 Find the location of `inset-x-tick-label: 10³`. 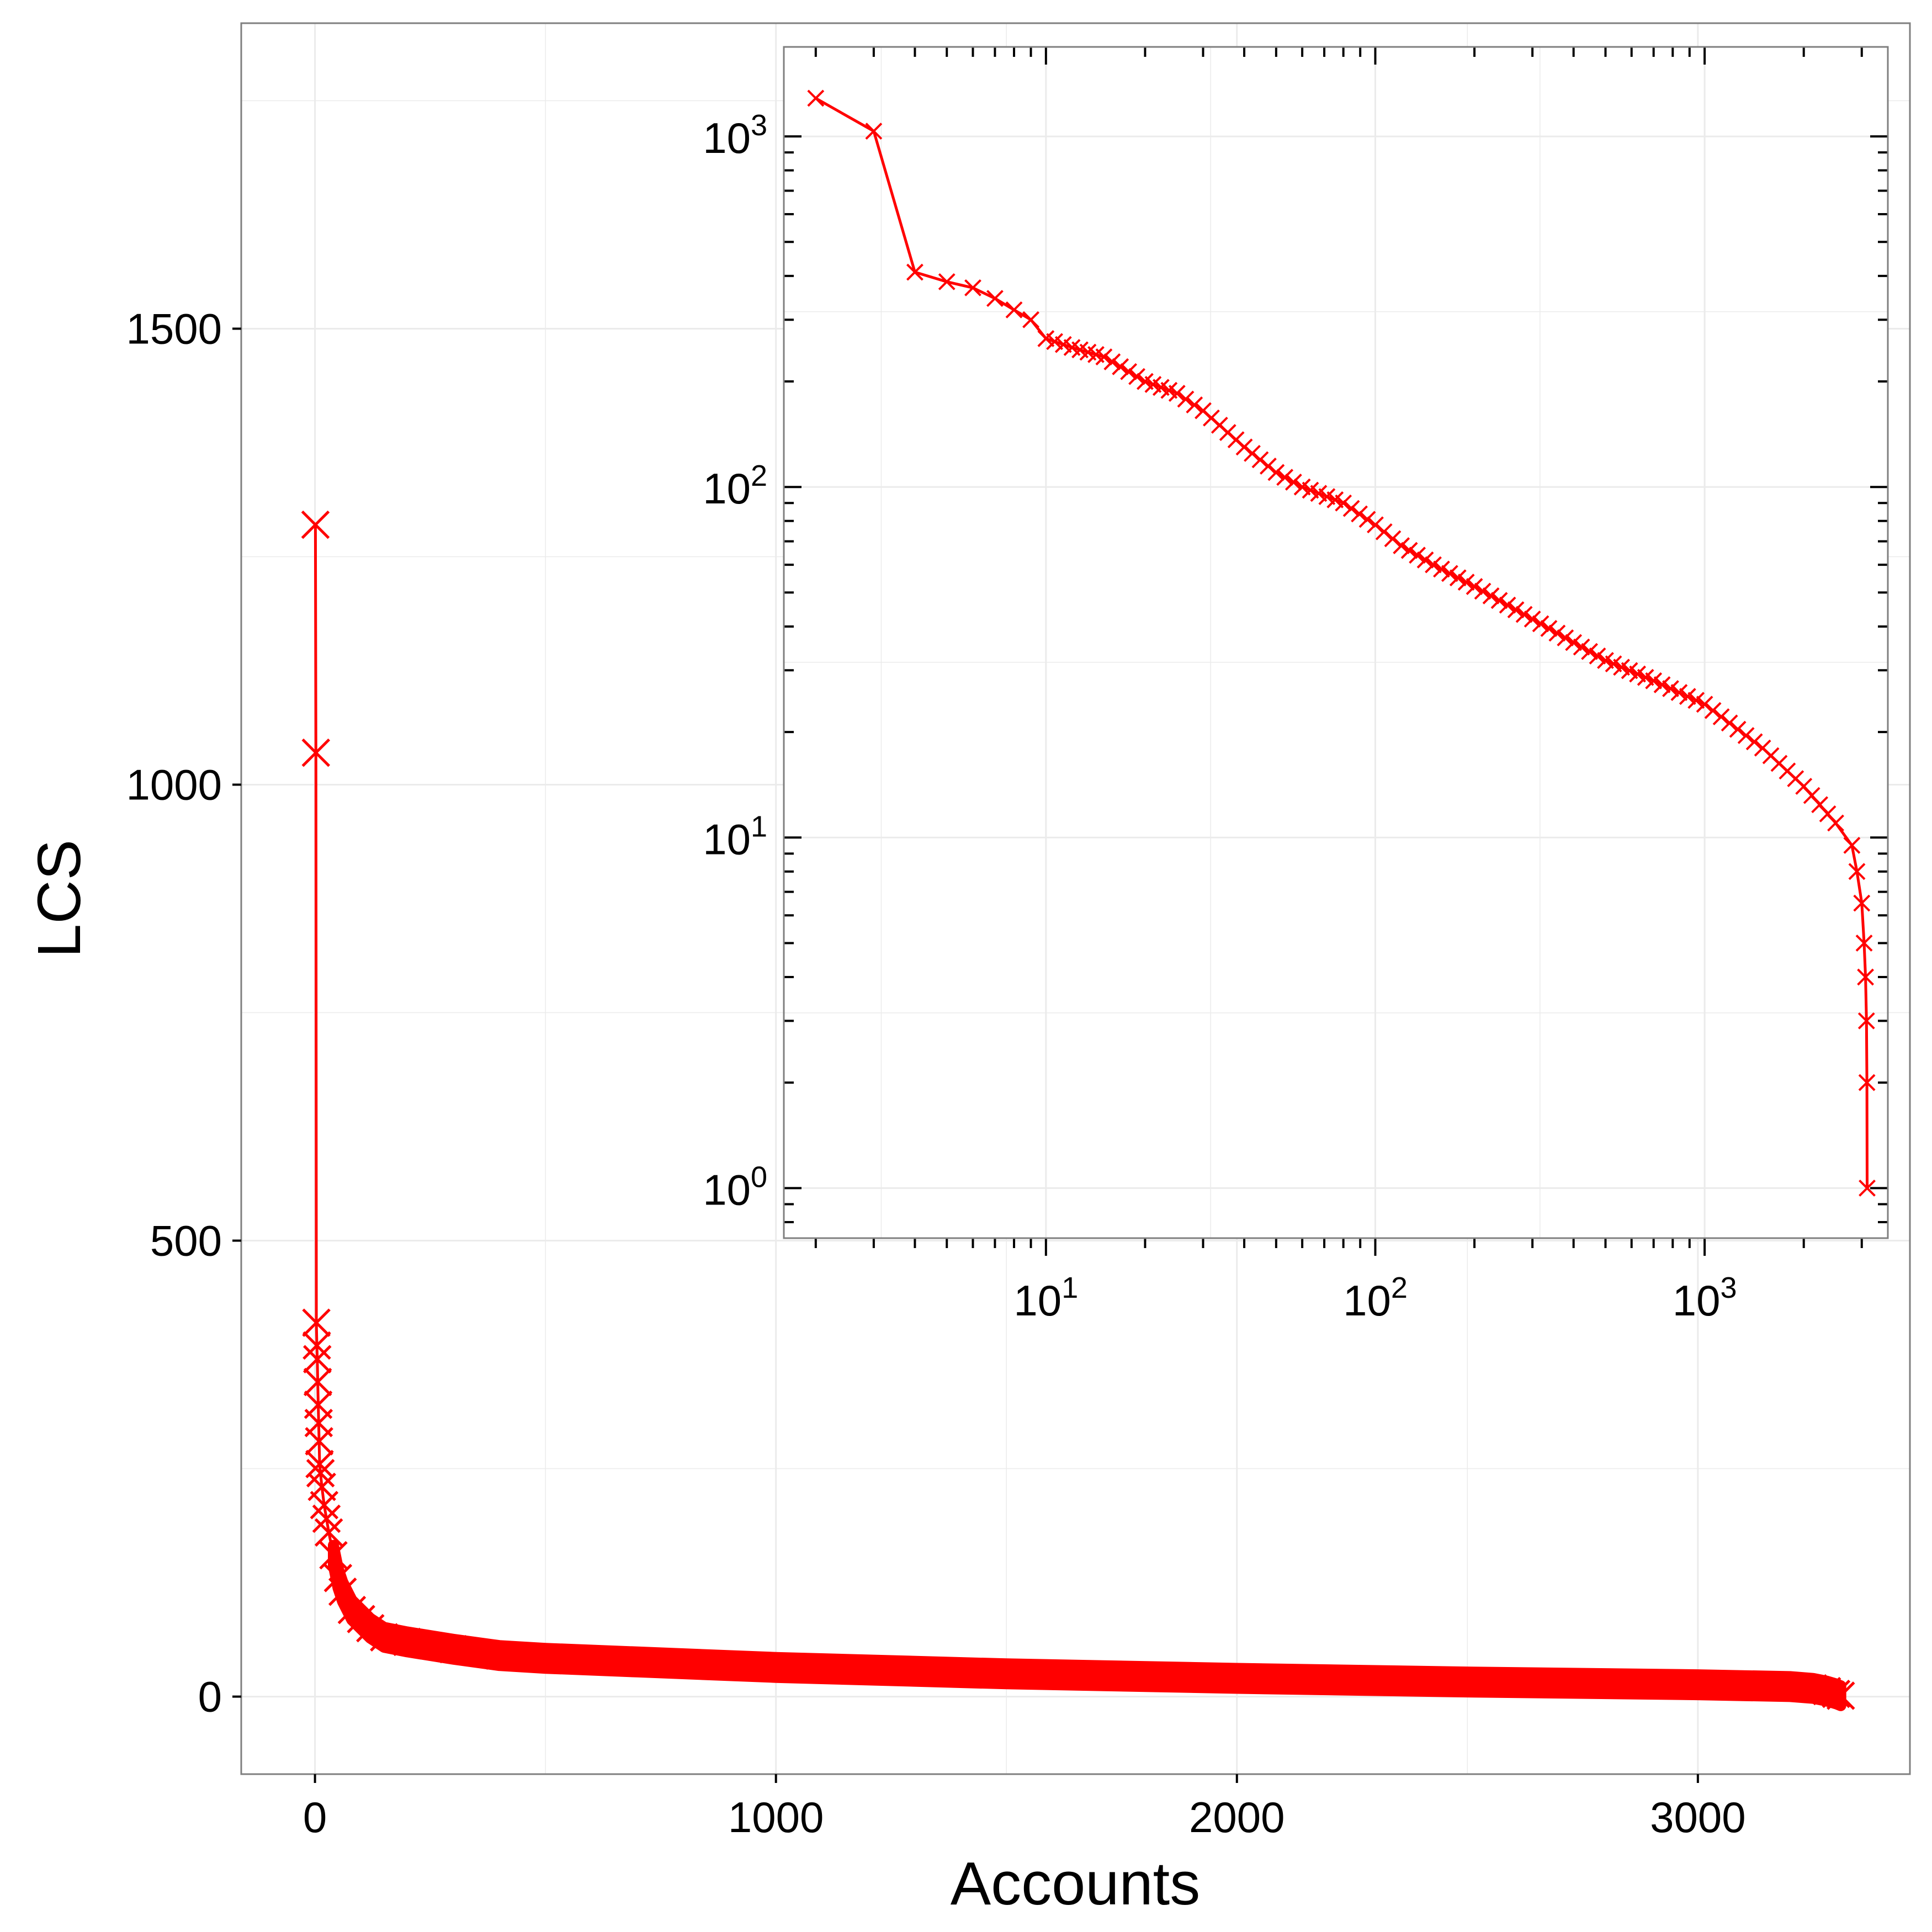

inset-x-tick-label: 10³ is located at coordinates (1705, 1298).